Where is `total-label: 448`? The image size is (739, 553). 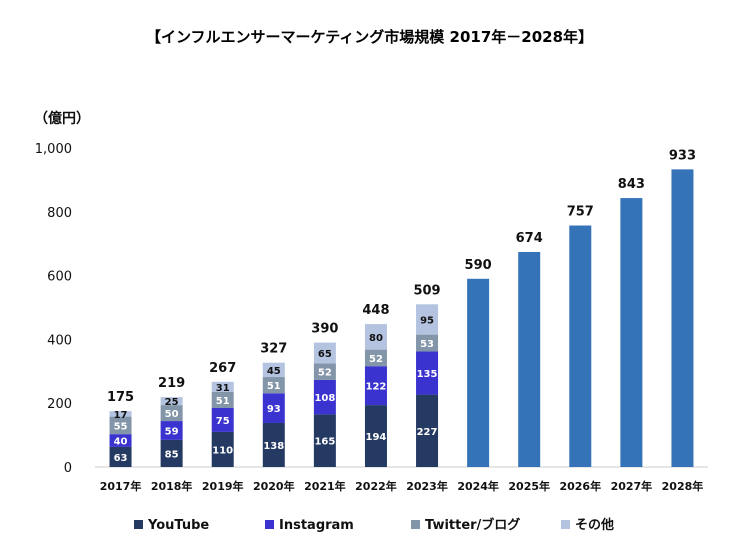 total-label: 448 is located at coordinates (375, 310).